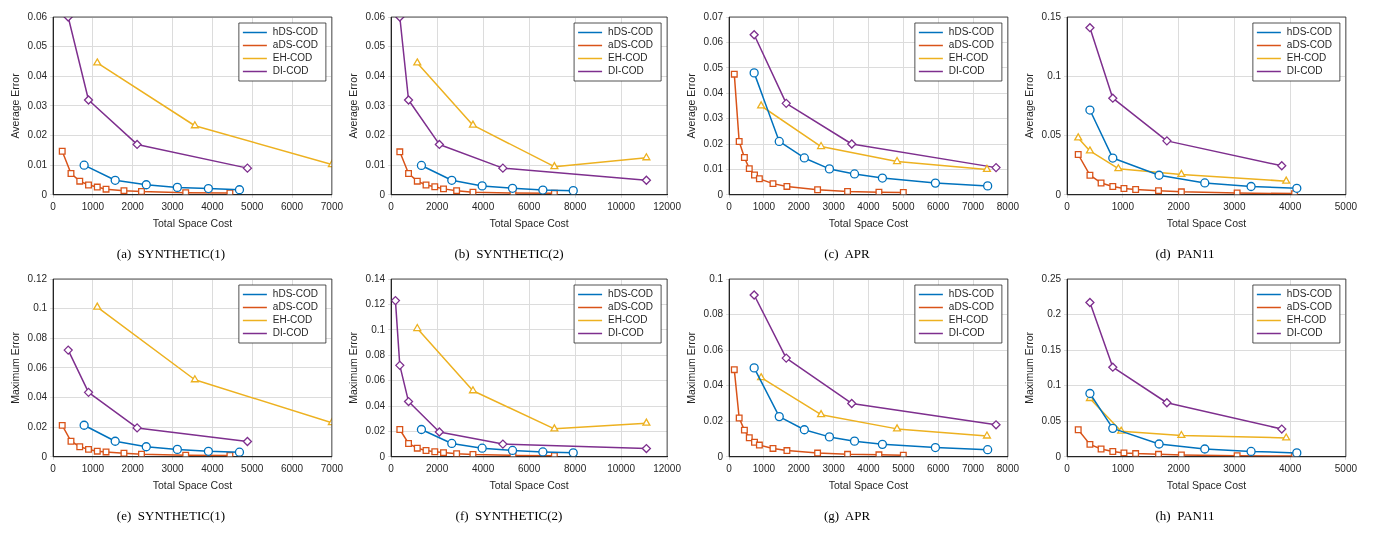  I want to click on text: (c) APR, so click(847, 253).